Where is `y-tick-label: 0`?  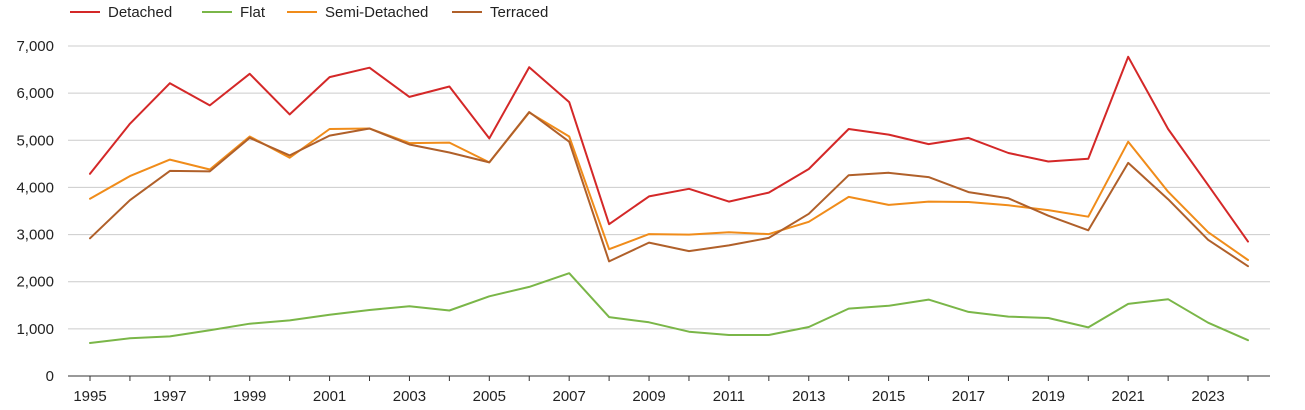 y-tick-label: 0 is located at coordinates (50, 376).